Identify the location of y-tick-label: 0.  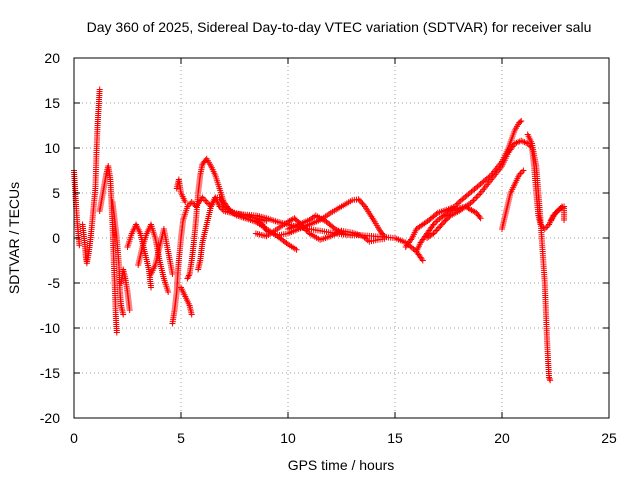
(56, 238).